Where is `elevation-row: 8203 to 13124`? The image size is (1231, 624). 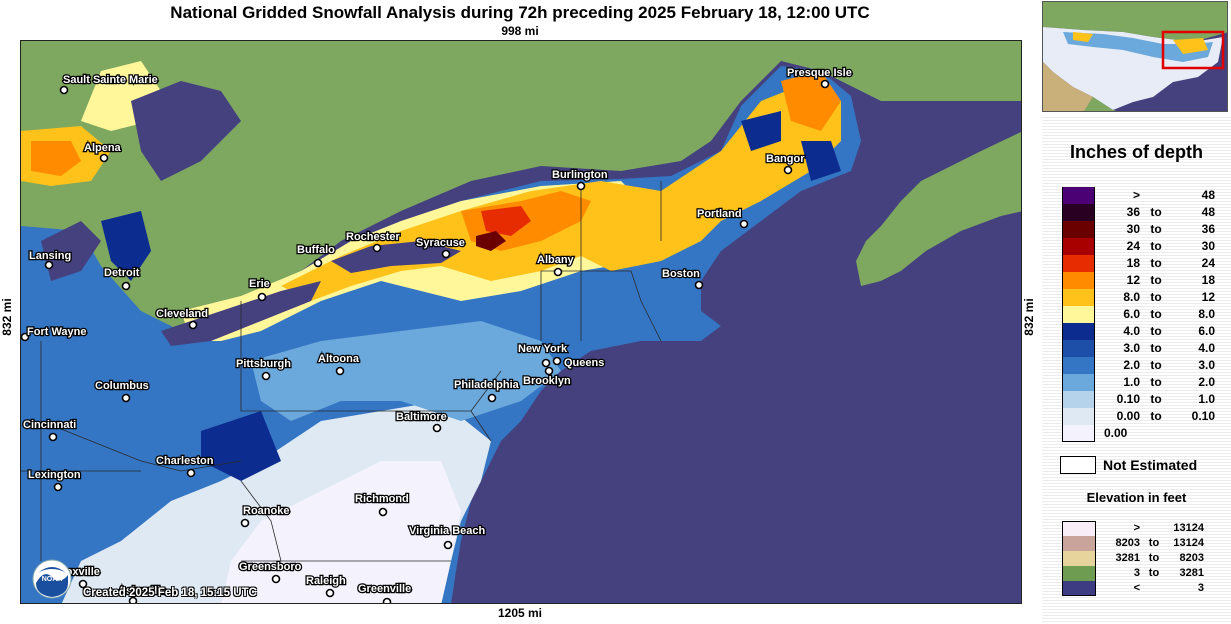 elevation-row: 8203 to 13124 is located at coordinates (1144, 543).